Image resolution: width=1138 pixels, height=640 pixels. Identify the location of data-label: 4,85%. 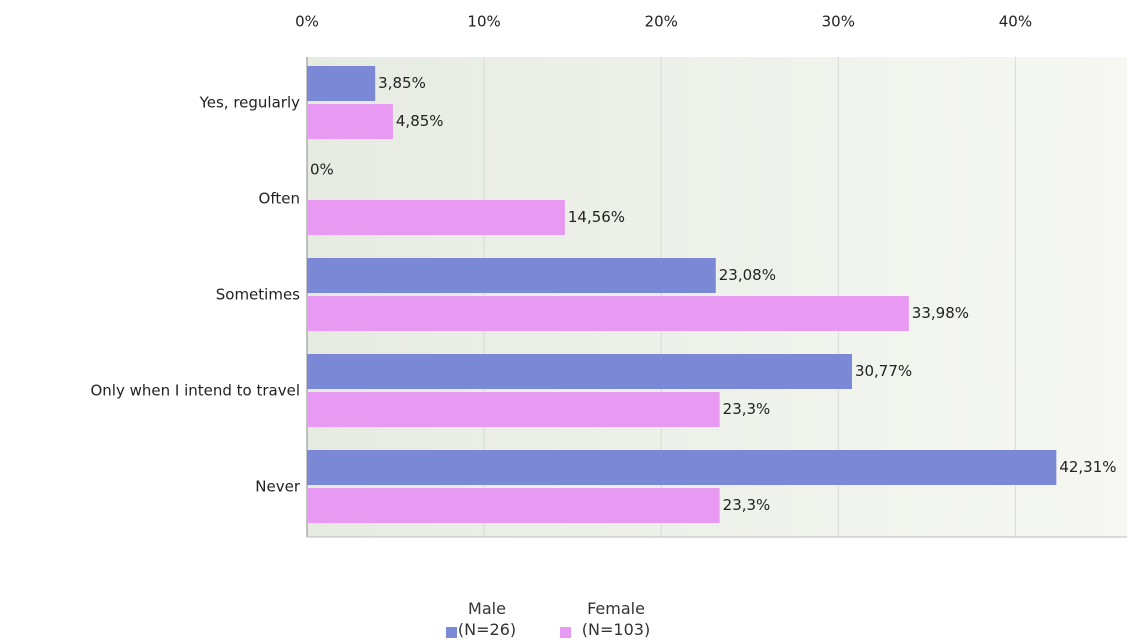
(420, 121).